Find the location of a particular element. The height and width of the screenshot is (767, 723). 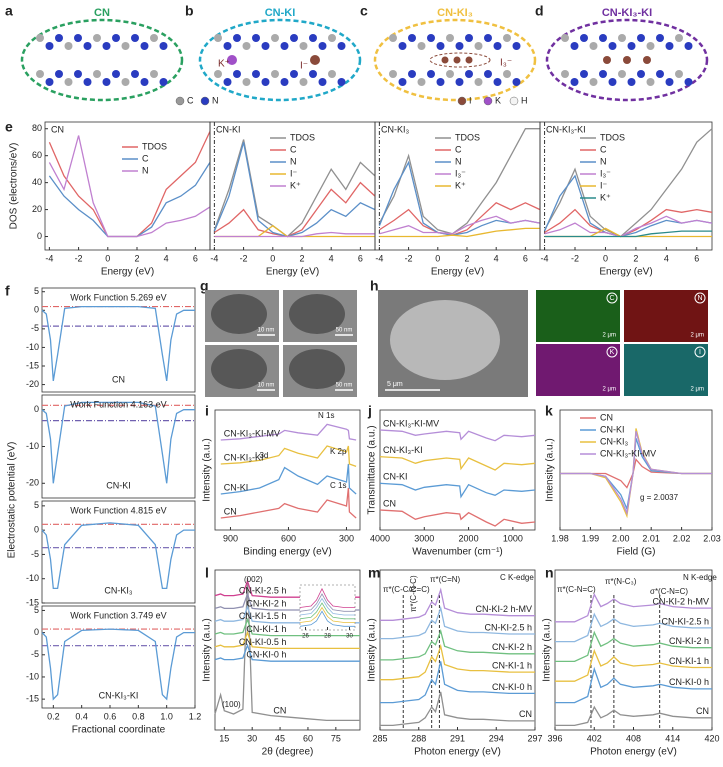

y-axis-label: Transmittance (a.u.) is located at coordinates (372, 469).